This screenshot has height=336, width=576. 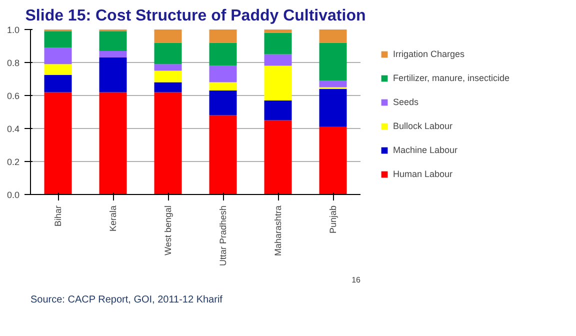 What do you see at coordinates (223, 236) in the screenshot?
I see `x-tick-label: Uttar Pradhesh` at bounding box center [223, 236].